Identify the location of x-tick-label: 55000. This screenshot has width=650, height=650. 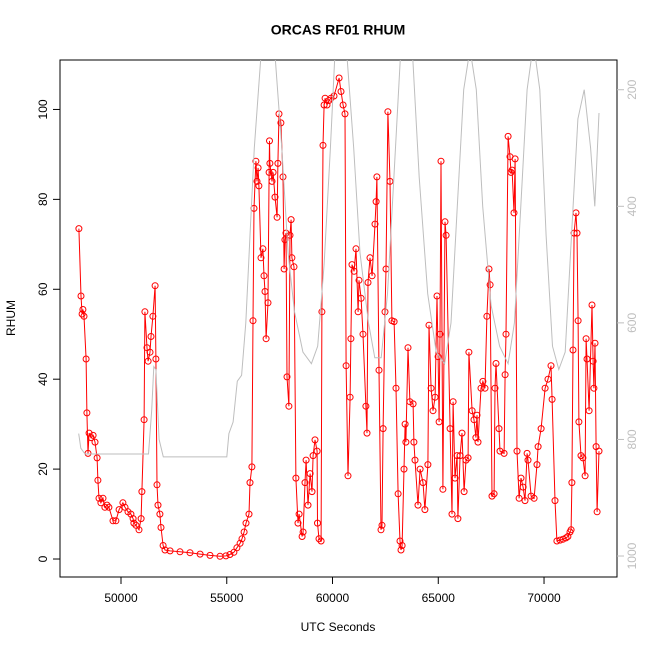
(227, 598).